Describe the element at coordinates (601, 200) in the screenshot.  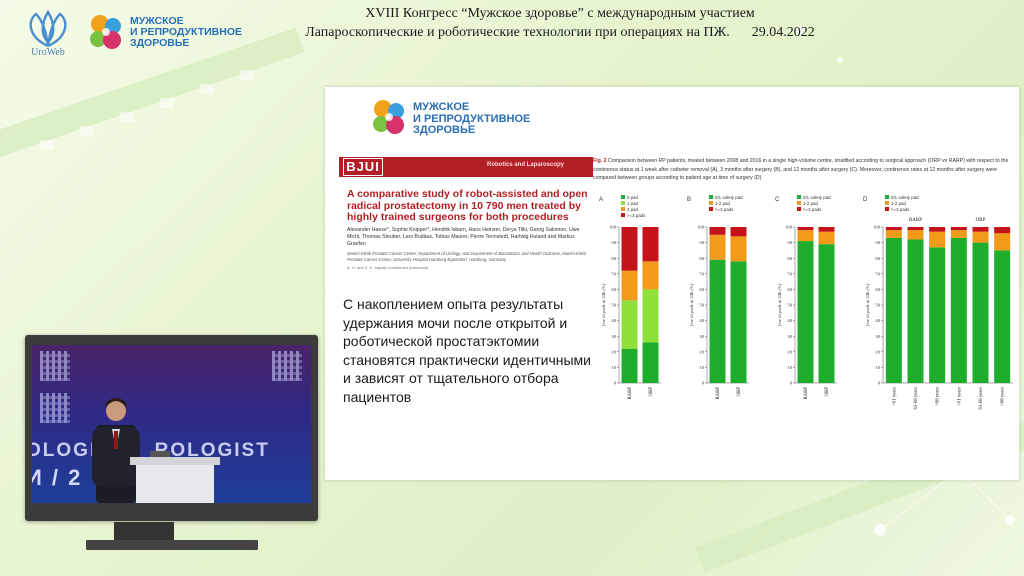
I see `panel-label: A` at that location.